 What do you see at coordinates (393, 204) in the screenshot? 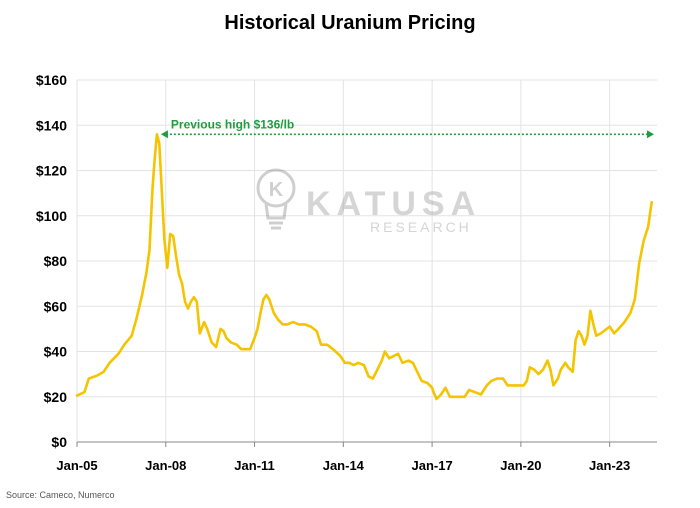
I see `watermark-line1: KATUSA` at bounding box center [393, 204].